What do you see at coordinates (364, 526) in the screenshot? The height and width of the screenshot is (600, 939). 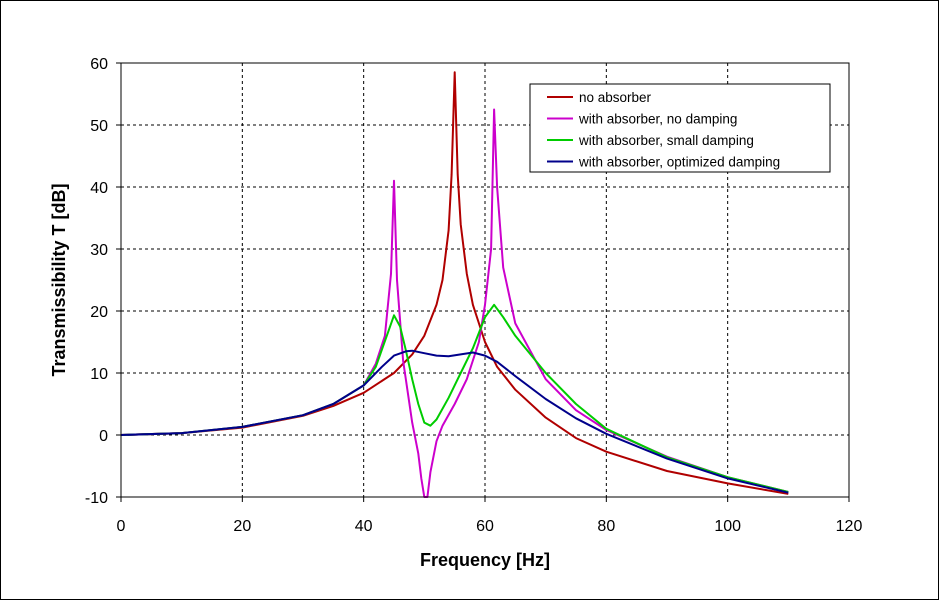 I see `x-tick-label: 40` at bounding box center [364, 526].